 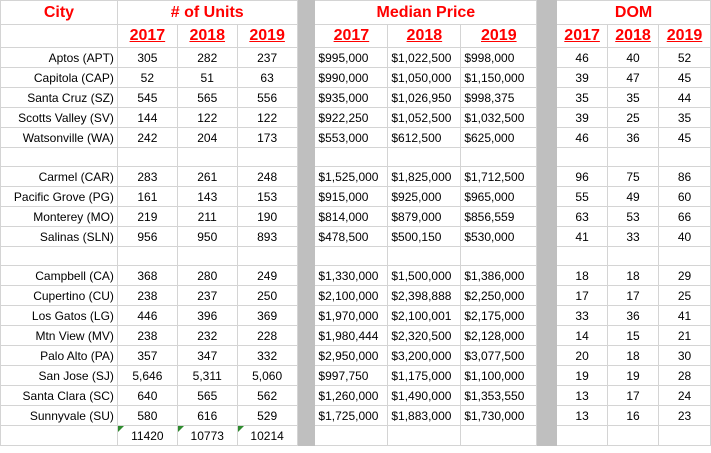 What do you see at coordinates (267, 137) in the screenshot?
I see `units-cell: 173` at bounding box center [267, 137].